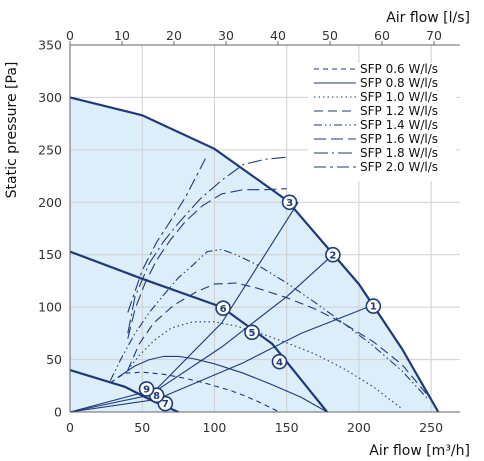 The width and height of the screenshot is (484, 461). What do you see at coordinates (399, 97) in the screenshot?
I see `legend-entry: SFP 1.0 W/l/s` at bounding box center [399, 97].